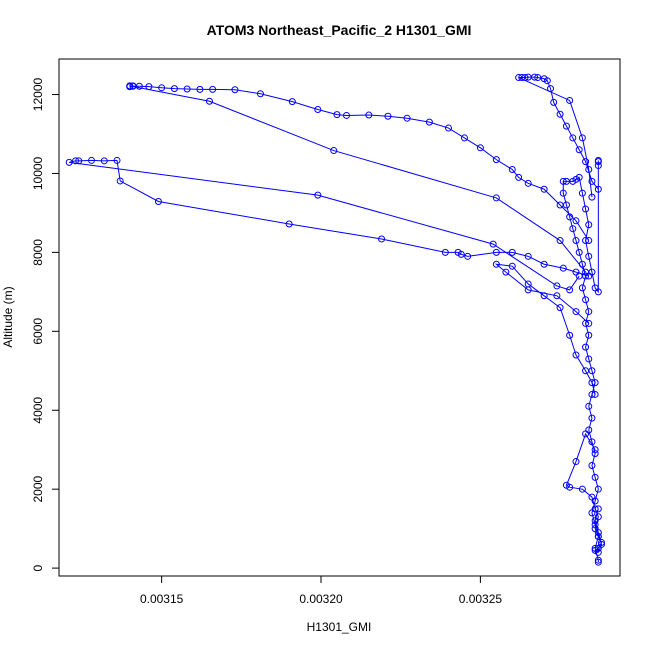  I want to click on y-axis-label: Altitude (m), so click(8, 316).